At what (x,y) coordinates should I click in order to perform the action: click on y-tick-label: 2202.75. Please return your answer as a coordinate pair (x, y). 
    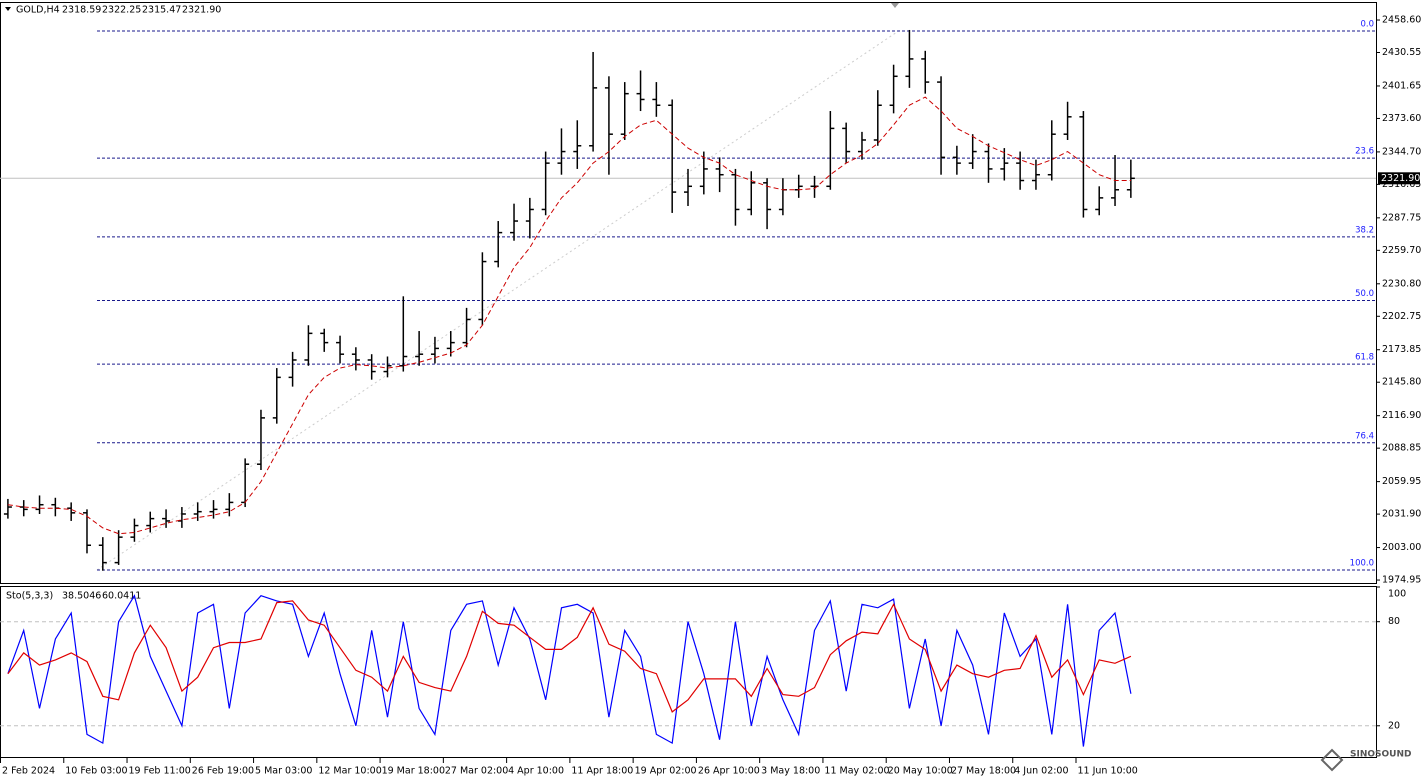
    Looking at the image, I should click on (1401, 316).